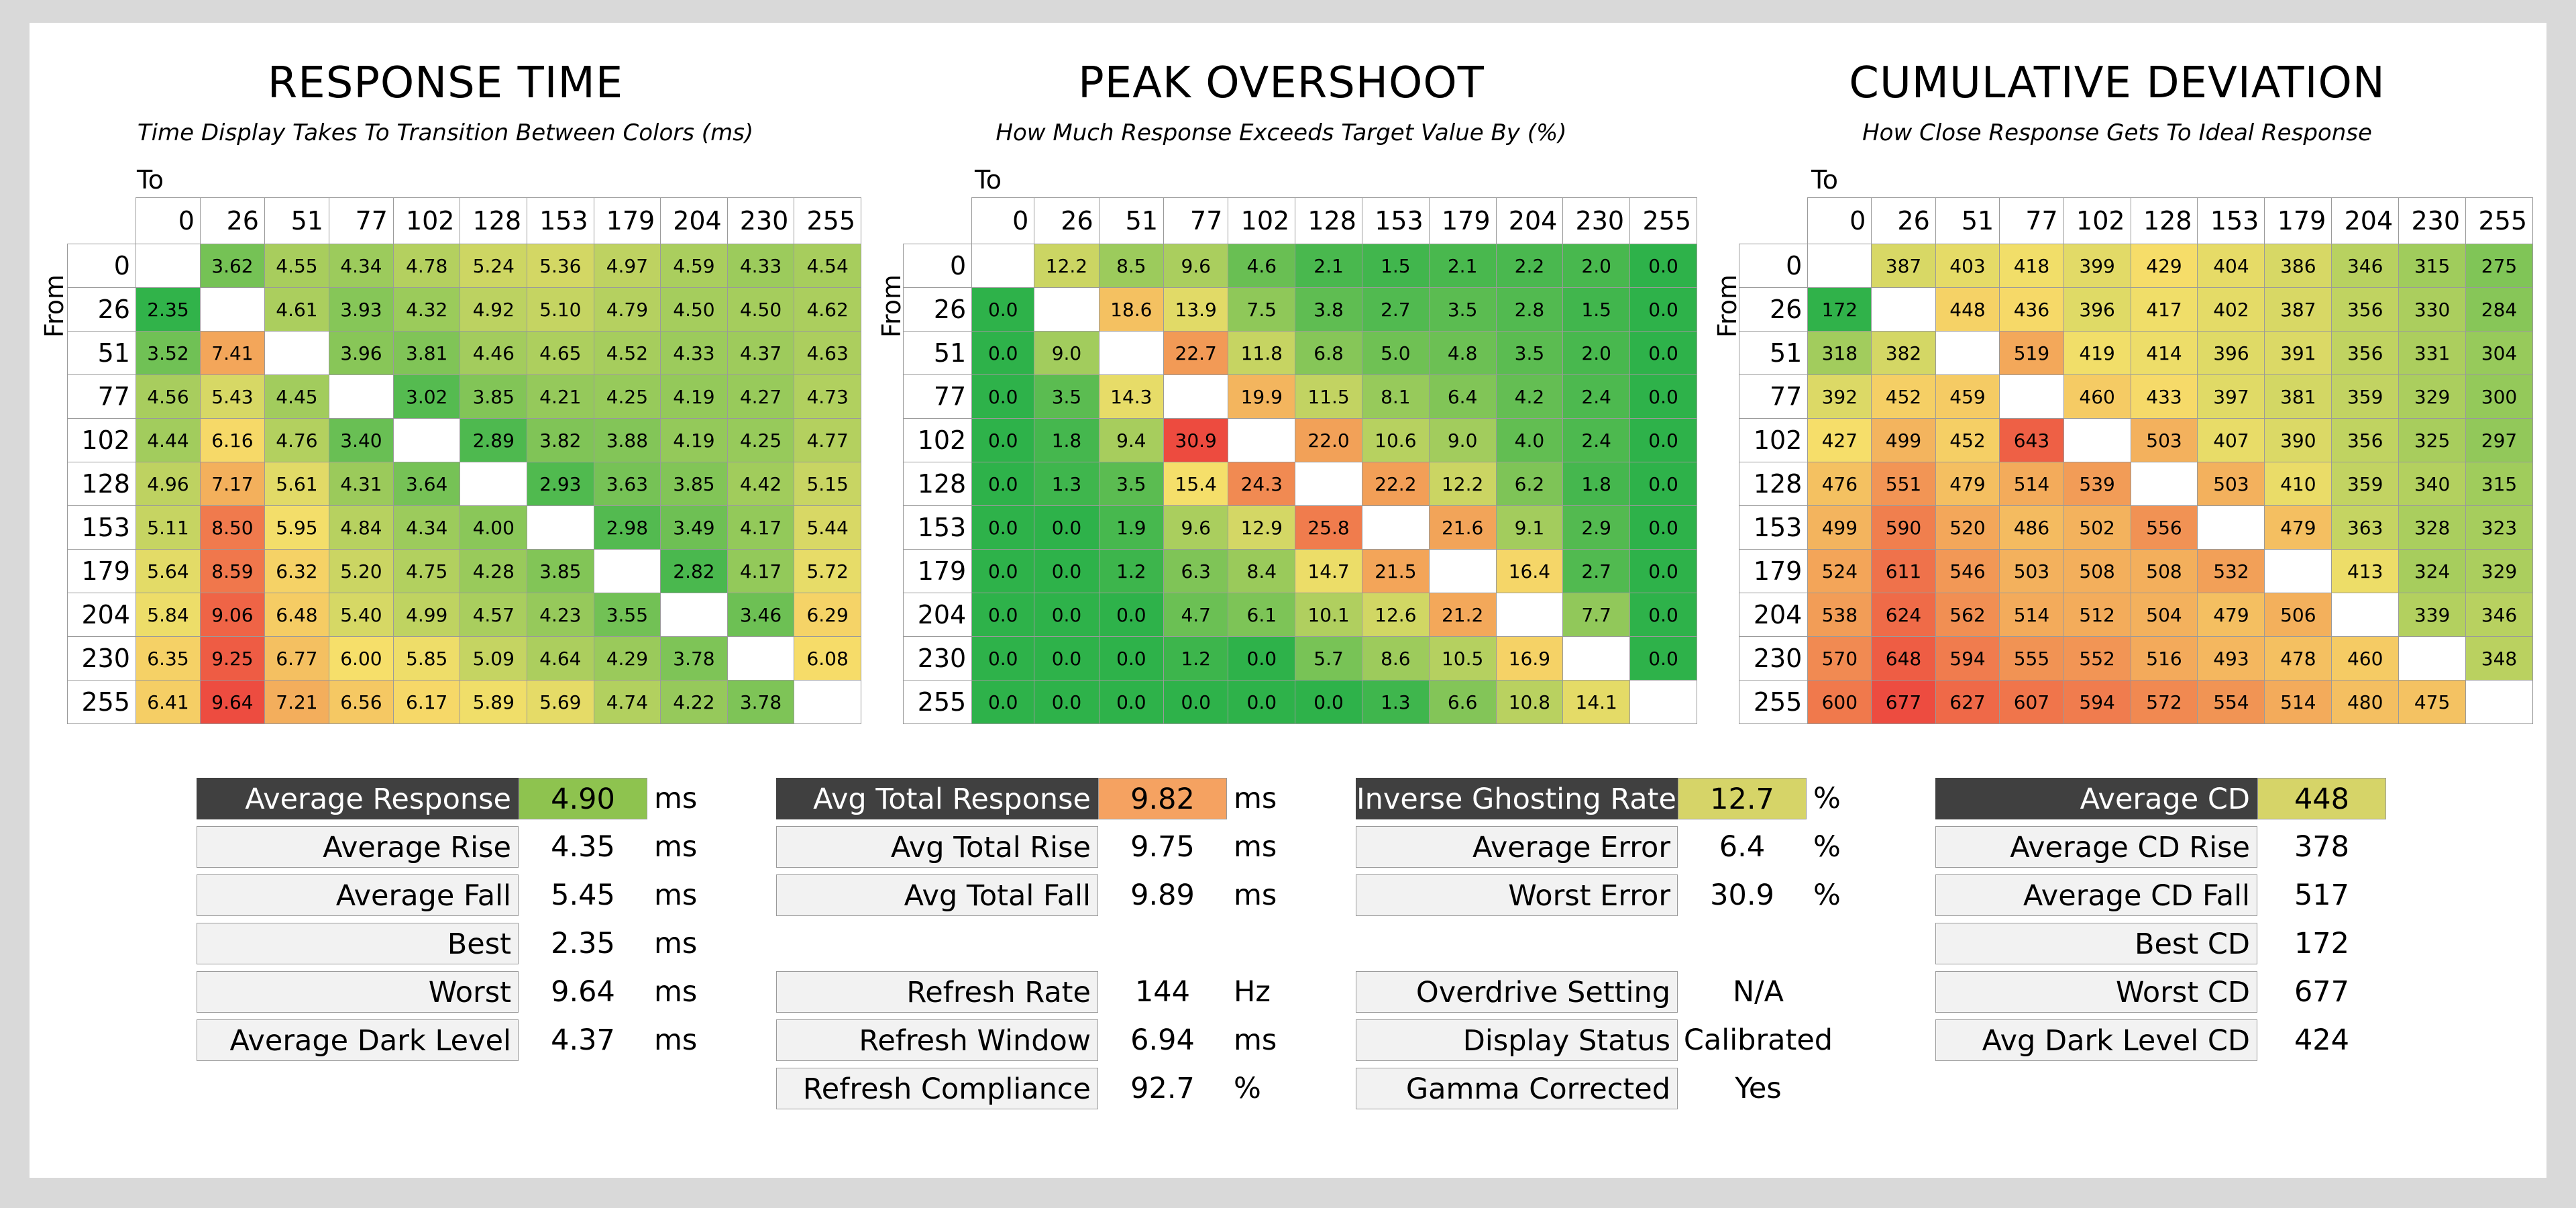 The width and height of the screenshot is (2576, 1208). I want to click on x-tick-label: 0, so click(168, 221).